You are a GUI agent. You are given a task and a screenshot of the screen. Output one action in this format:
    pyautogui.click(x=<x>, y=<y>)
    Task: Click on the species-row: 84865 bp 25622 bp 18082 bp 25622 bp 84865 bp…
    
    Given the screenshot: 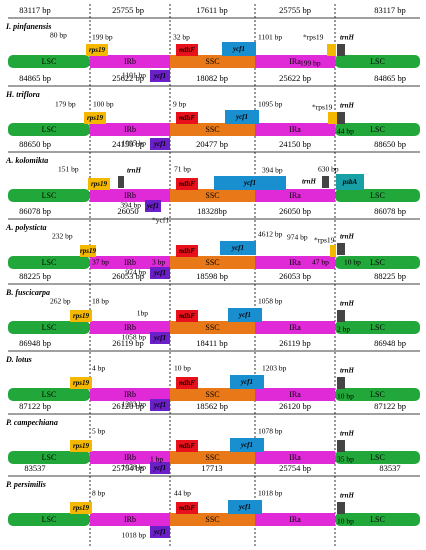 What is the action you would take?
    pyautogui.click(x=212, y=111)
    